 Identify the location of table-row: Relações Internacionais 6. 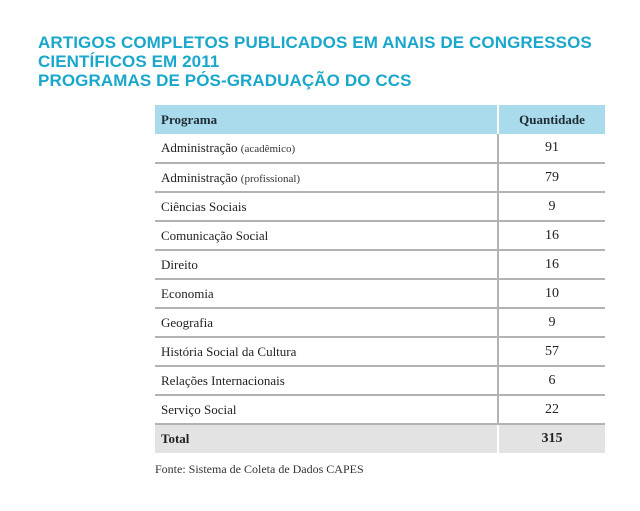
(380, 381).